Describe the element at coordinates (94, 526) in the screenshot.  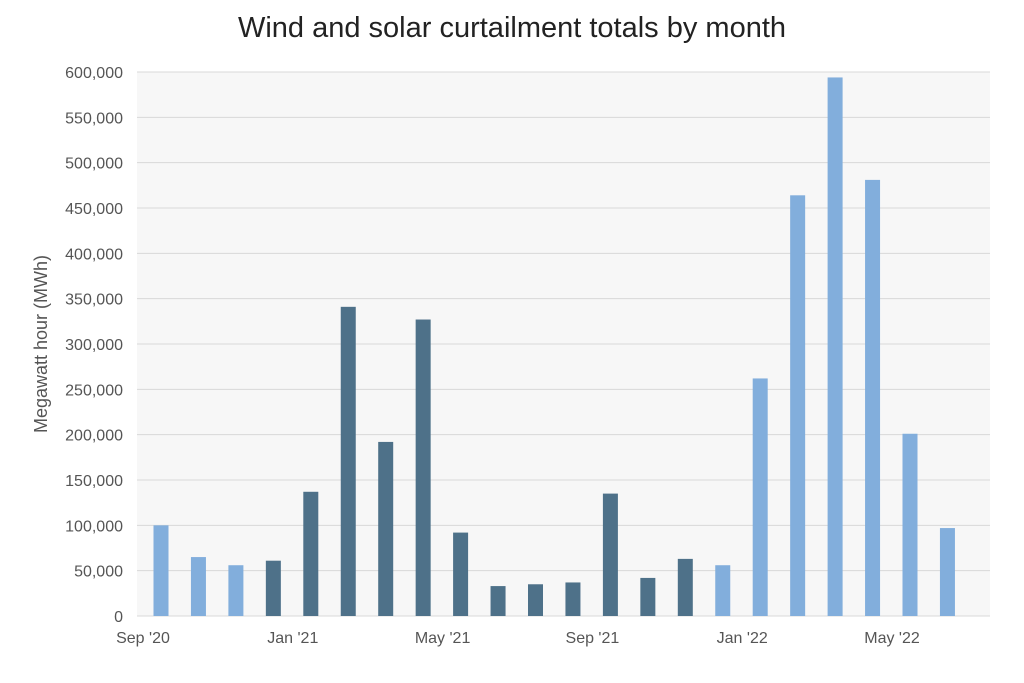
I see `y-tick-label: 100,000` at that location.